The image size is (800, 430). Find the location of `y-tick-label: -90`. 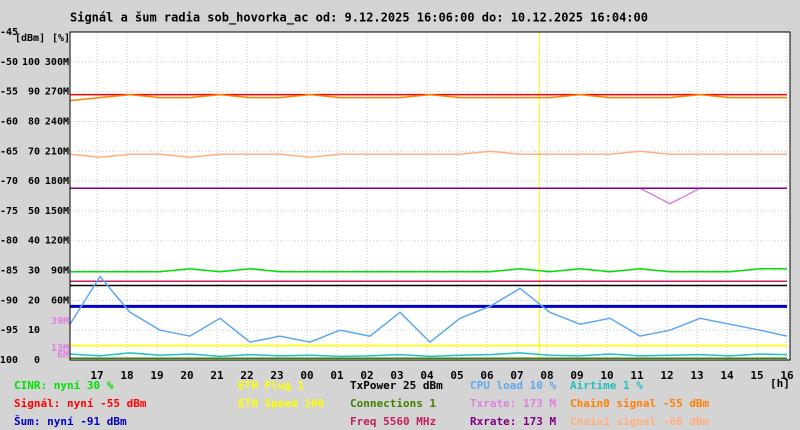

y-tick-label: -90 is located at coordinates (9, 300).